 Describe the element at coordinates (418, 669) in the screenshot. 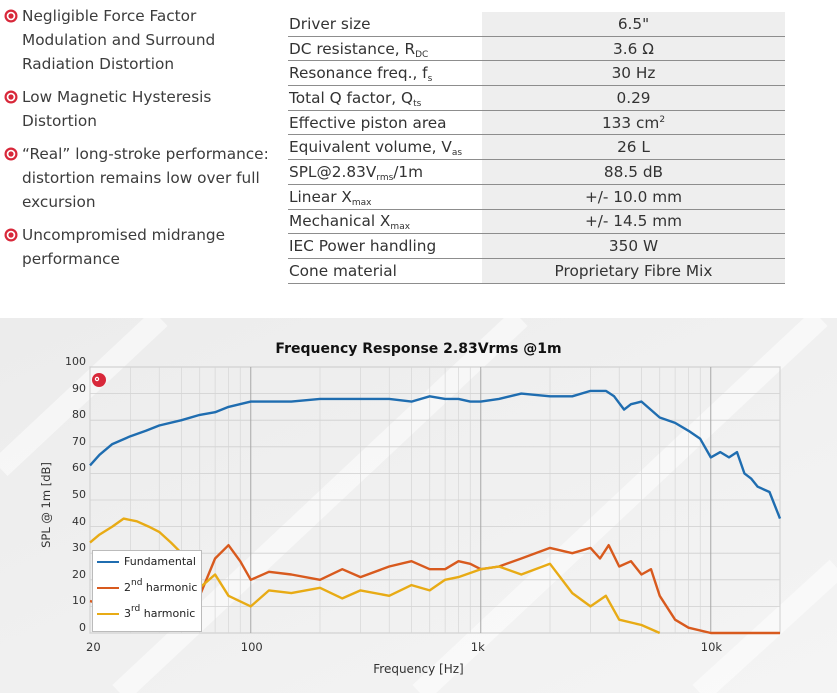

I see `x-axis-label: Frequency [Hz]` at that location.